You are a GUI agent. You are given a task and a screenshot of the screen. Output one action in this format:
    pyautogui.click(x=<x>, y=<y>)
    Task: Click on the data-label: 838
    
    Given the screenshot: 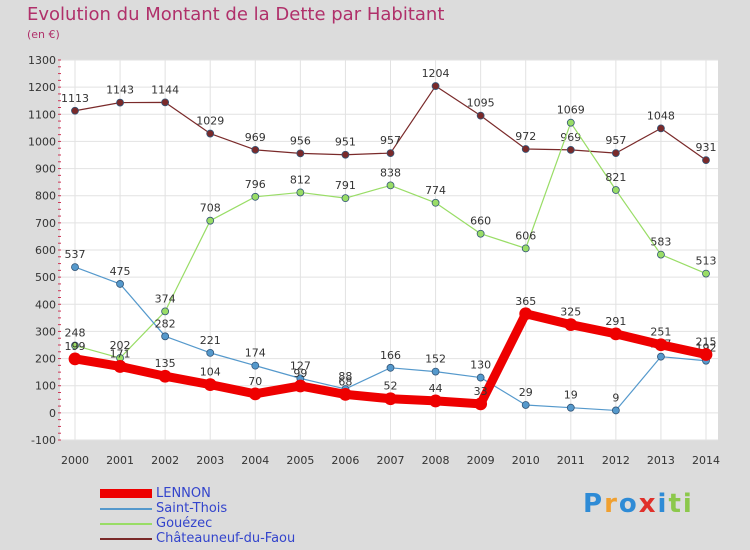 What is the action you would take?
    pyautogui.click(x=390, y=172)
    